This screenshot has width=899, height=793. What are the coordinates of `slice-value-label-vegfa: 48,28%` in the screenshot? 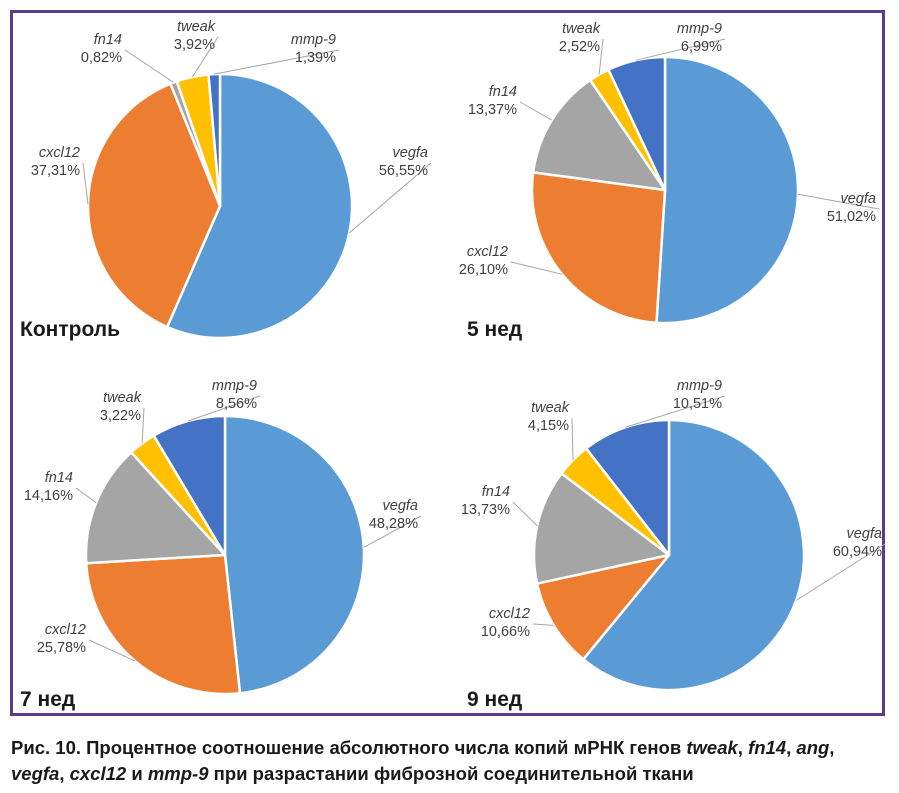 It's located at (393, 524).